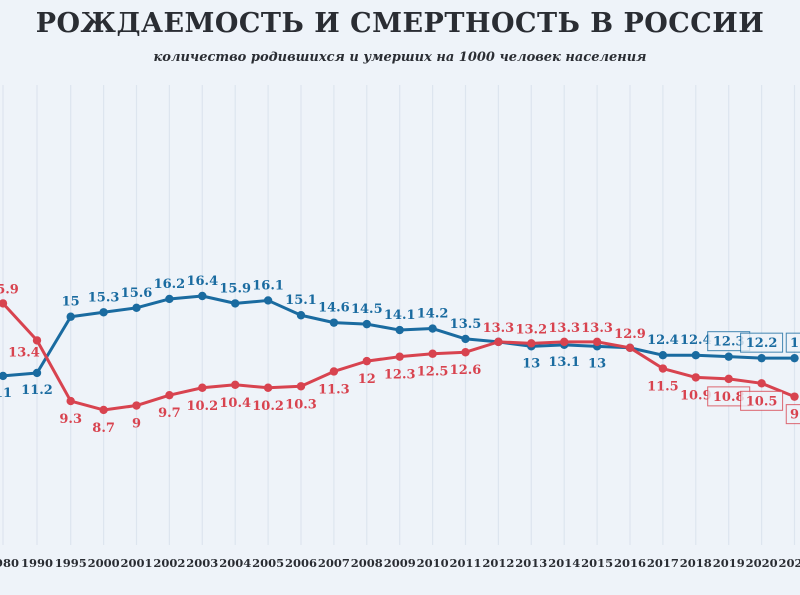 The height and width of the screenshot is (595, 800). Describe the element at coordinates (301, 404) in the screenshot. I see `births-value-label: 10.3` at that location.